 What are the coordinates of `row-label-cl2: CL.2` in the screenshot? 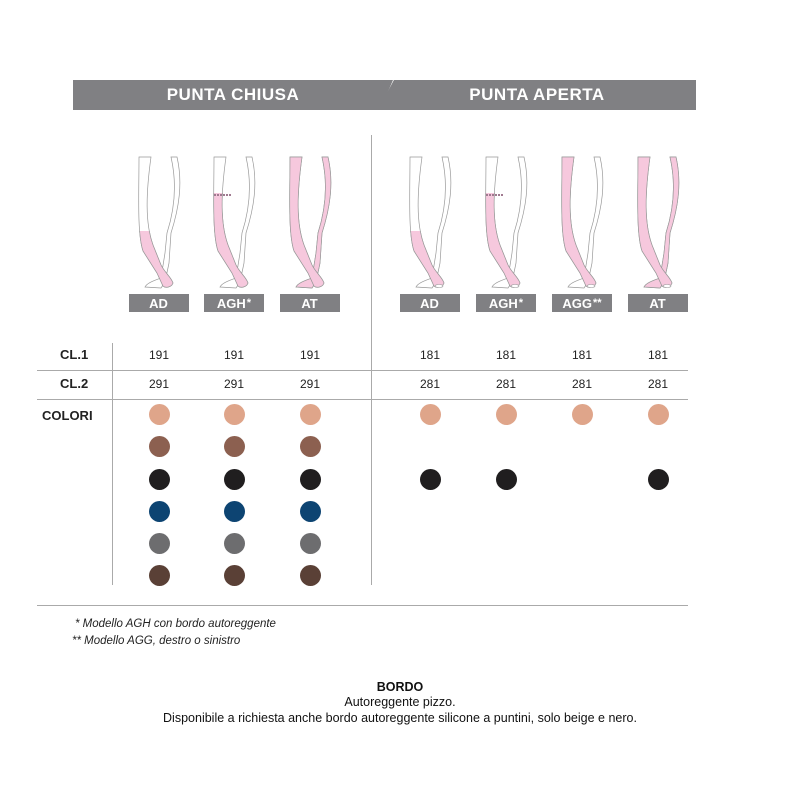 It's located at (74, 383).